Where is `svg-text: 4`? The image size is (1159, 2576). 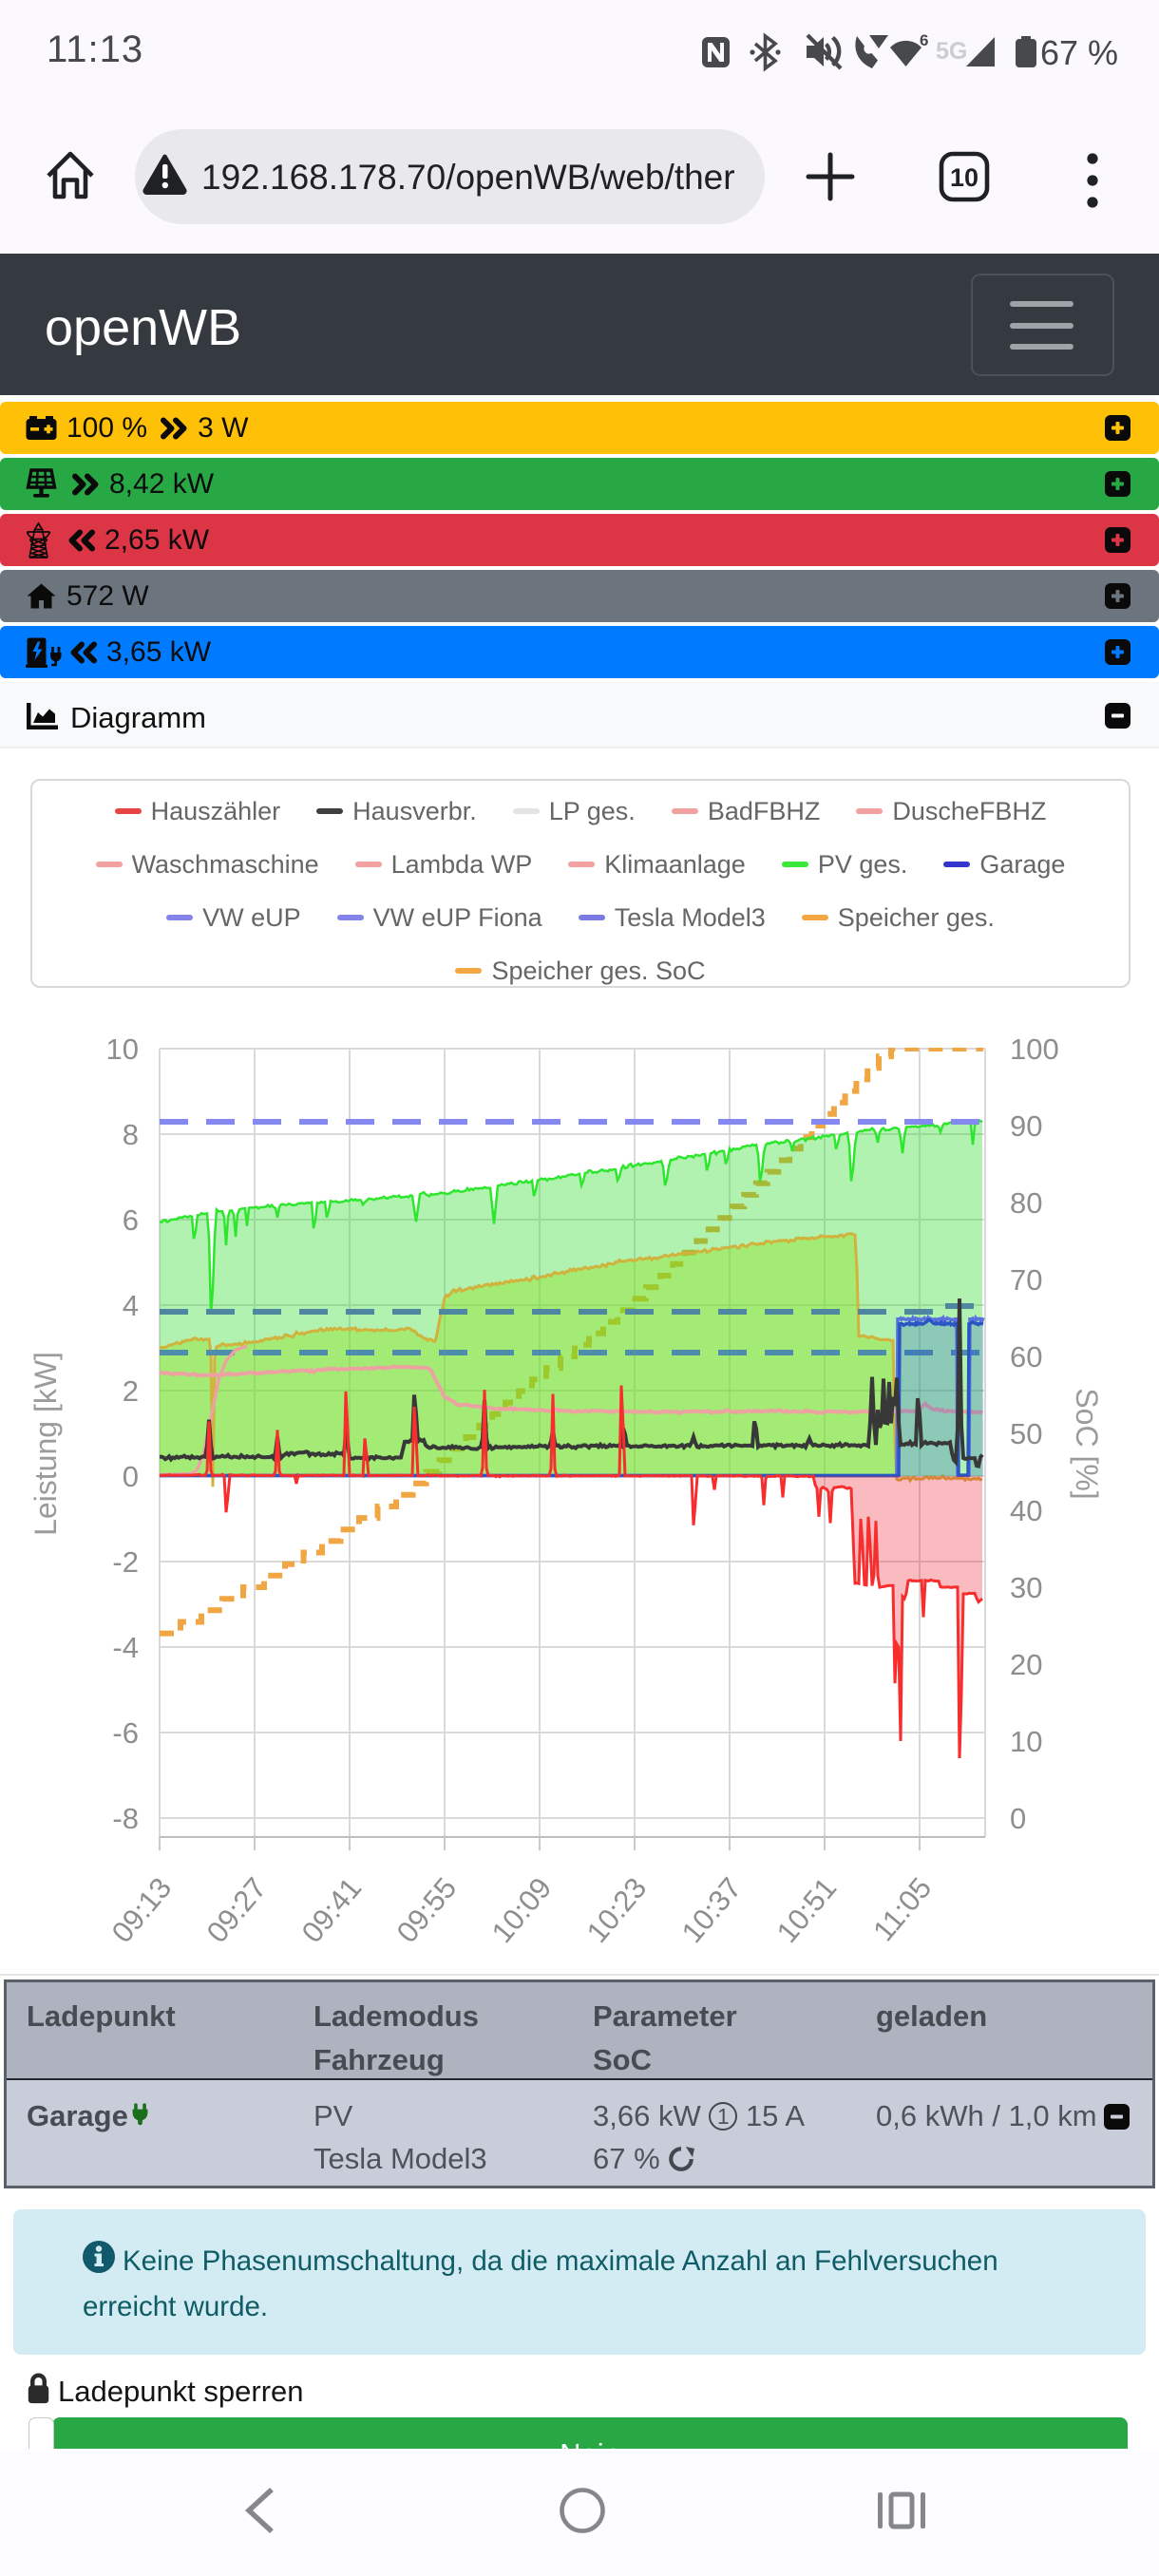 svg-text: 4 is located at coordinates (131, 1305).